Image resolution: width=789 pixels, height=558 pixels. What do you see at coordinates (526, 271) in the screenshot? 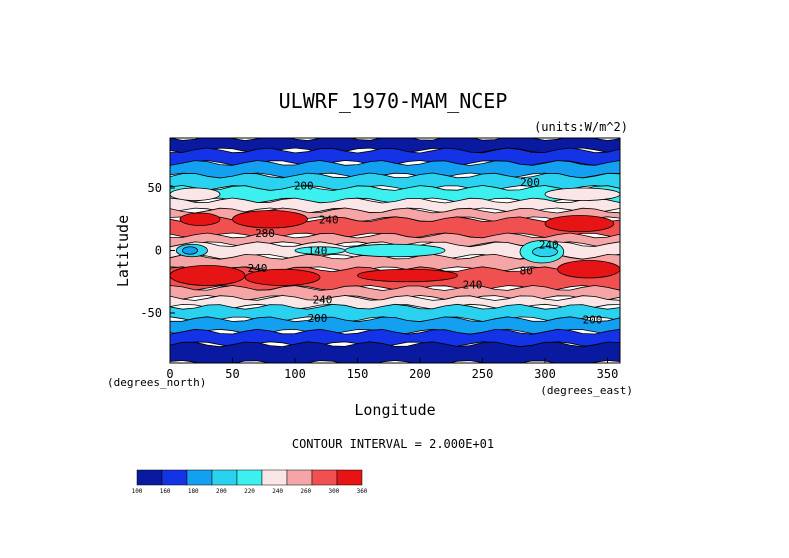
I see `contour-label: 80` at bounding box center [526, 271].